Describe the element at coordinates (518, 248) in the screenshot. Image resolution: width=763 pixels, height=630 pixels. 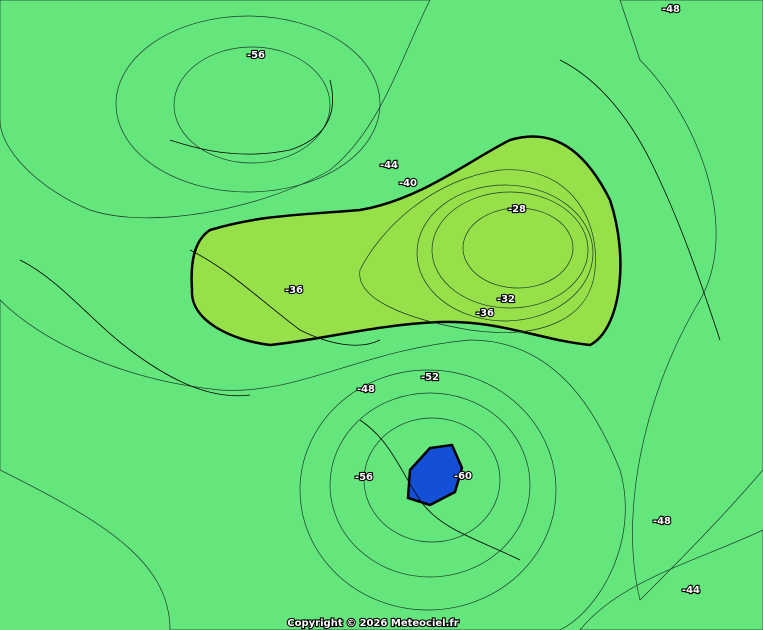
I see `warm-core` at that location.